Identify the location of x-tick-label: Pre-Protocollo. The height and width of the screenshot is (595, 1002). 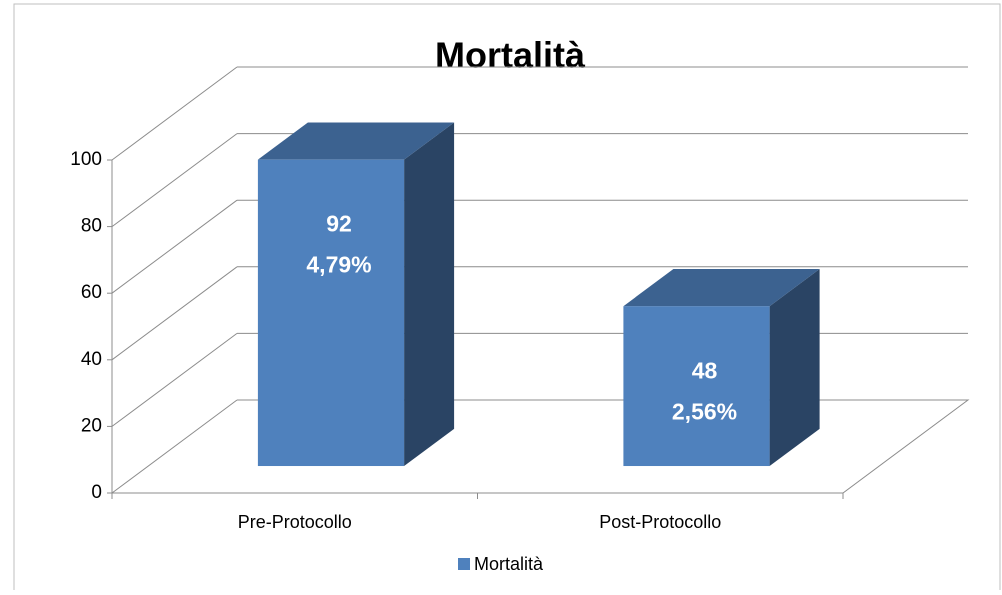
(295, 522).